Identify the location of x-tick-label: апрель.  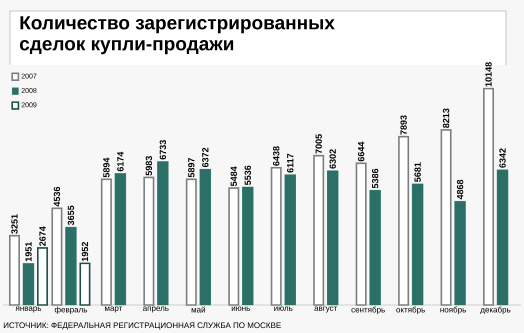
(156, 309).